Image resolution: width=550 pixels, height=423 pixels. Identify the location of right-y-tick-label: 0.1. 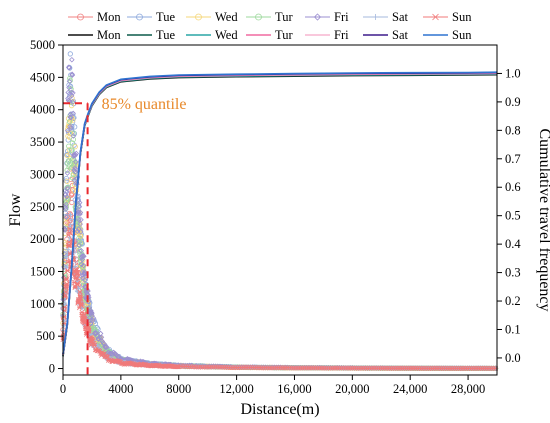
(513, 329).